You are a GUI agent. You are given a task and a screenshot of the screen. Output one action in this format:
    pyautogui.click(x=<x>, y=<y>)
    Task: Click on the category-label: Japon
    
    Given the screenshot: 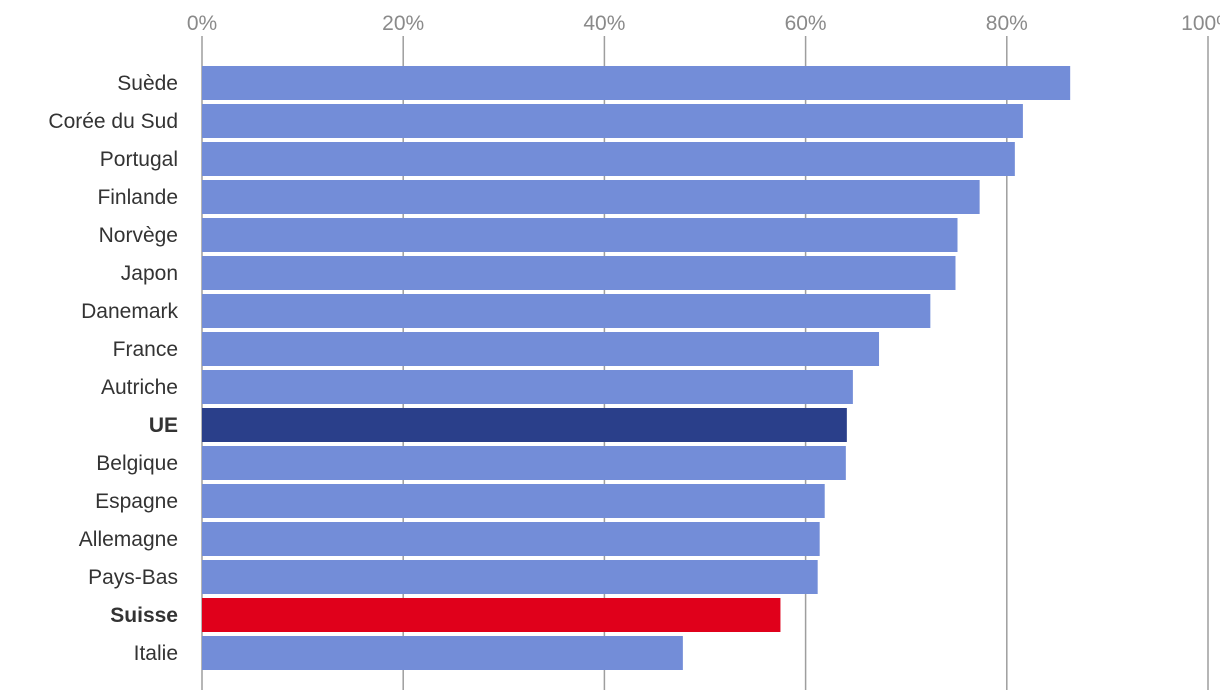 What is the action you would take?
    pyautogui.click(x=149, y=273)
    